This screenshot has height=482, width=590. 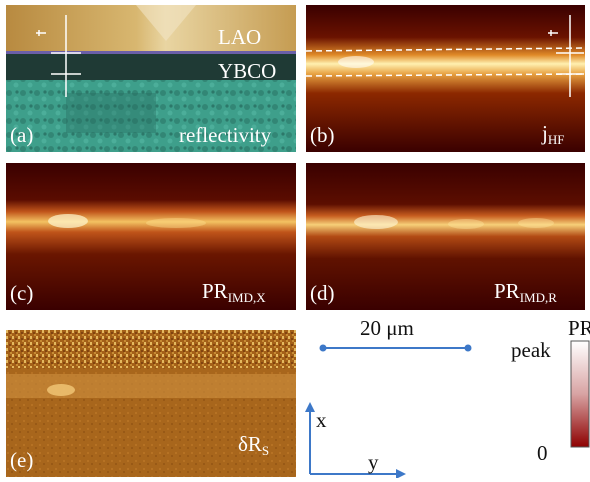 I want to click on label-jhf: jHF, so click(x=553, y=134).